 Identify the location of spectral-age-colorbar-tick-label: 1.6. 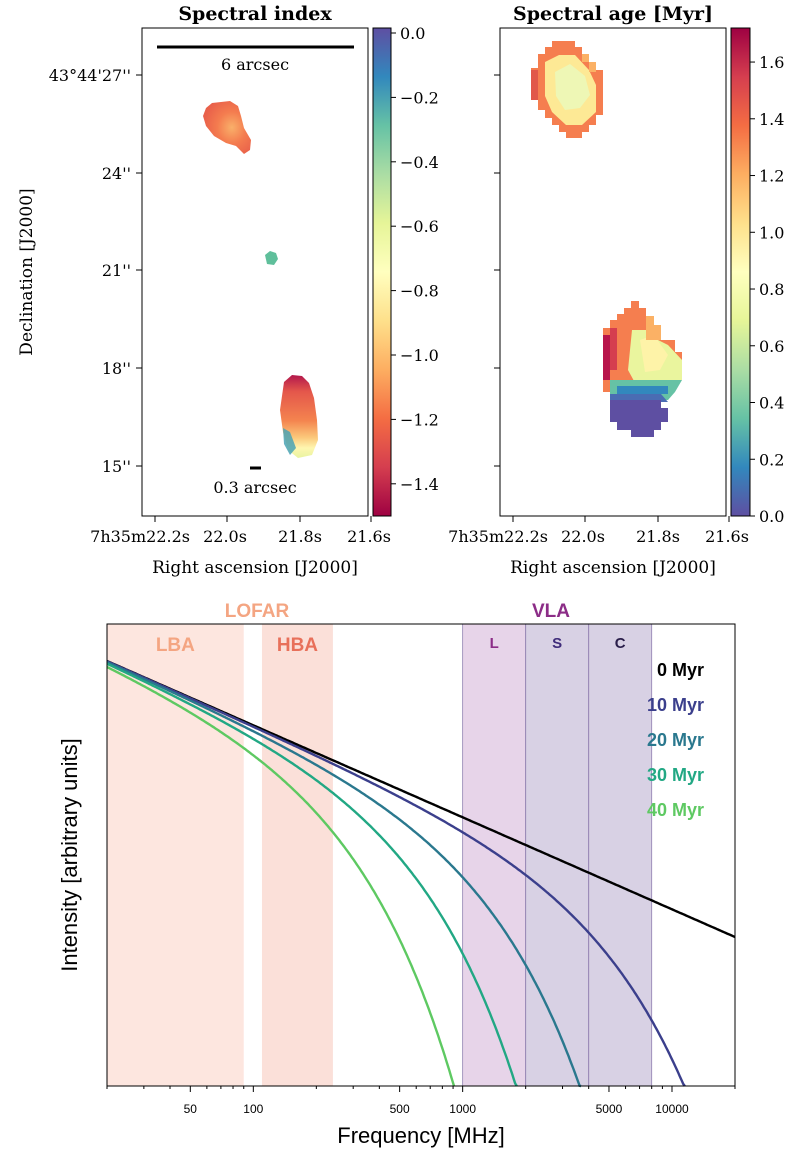
(771, 62).